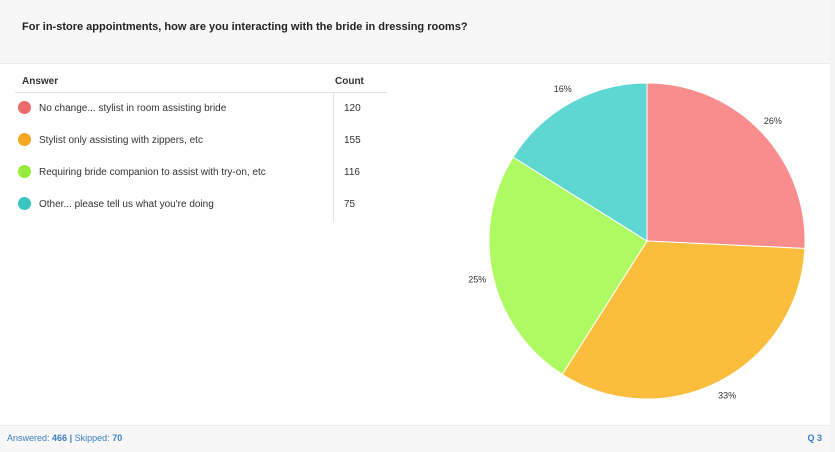  Describe the element at coordinates (333, 157) in the screenshot. I see `column-divider` at that location.